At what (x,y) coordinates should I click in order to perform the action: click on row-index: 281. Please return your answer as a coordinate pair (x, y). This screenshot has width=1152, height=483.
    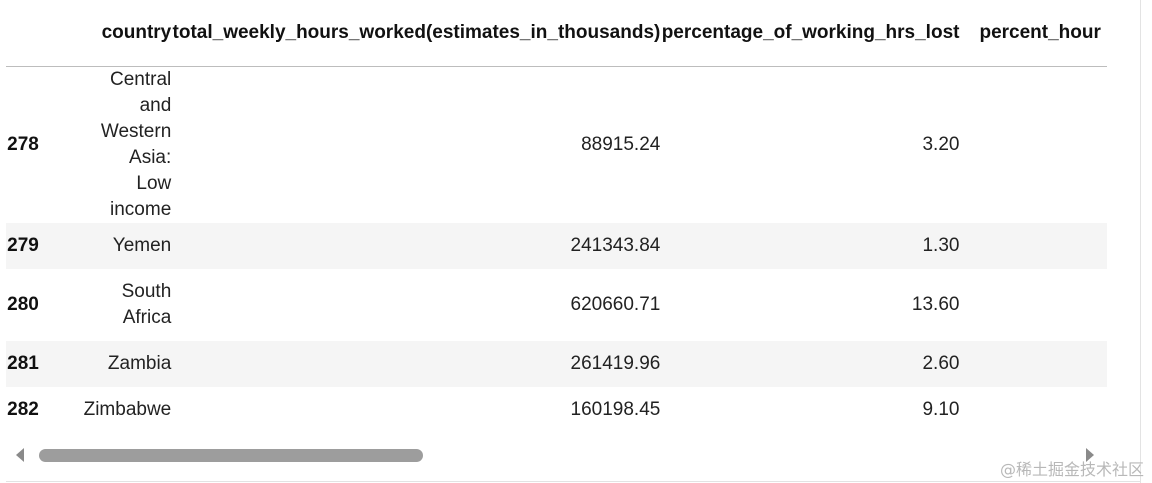
    Looking at the image, I should click on (23, 363).